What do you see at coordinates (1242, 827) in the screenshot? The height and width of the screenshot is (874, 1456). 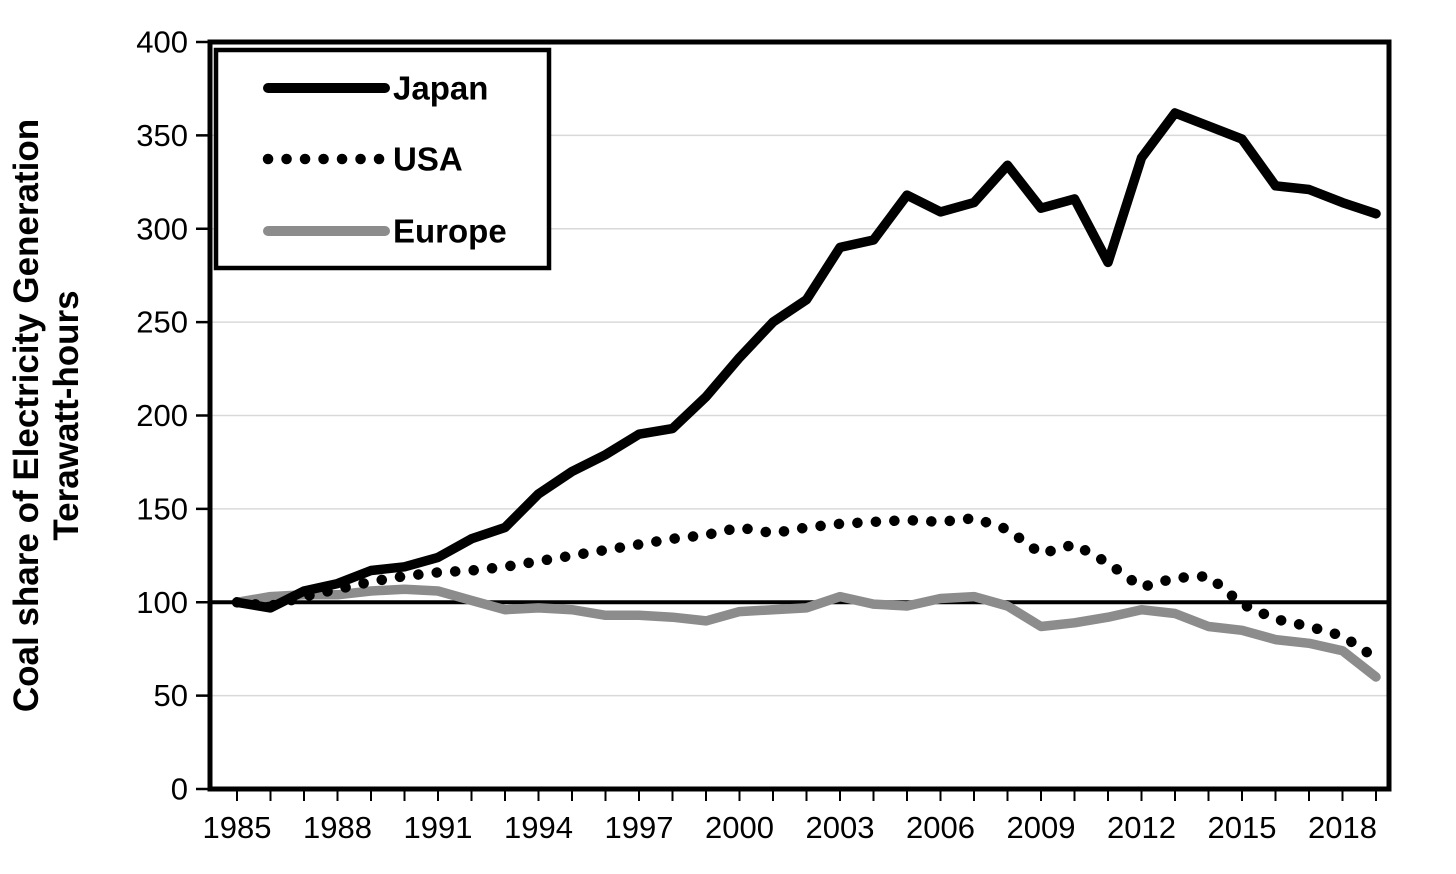 I see `x-tick-label-2015: 2015` at bounding box center [1242, 827].